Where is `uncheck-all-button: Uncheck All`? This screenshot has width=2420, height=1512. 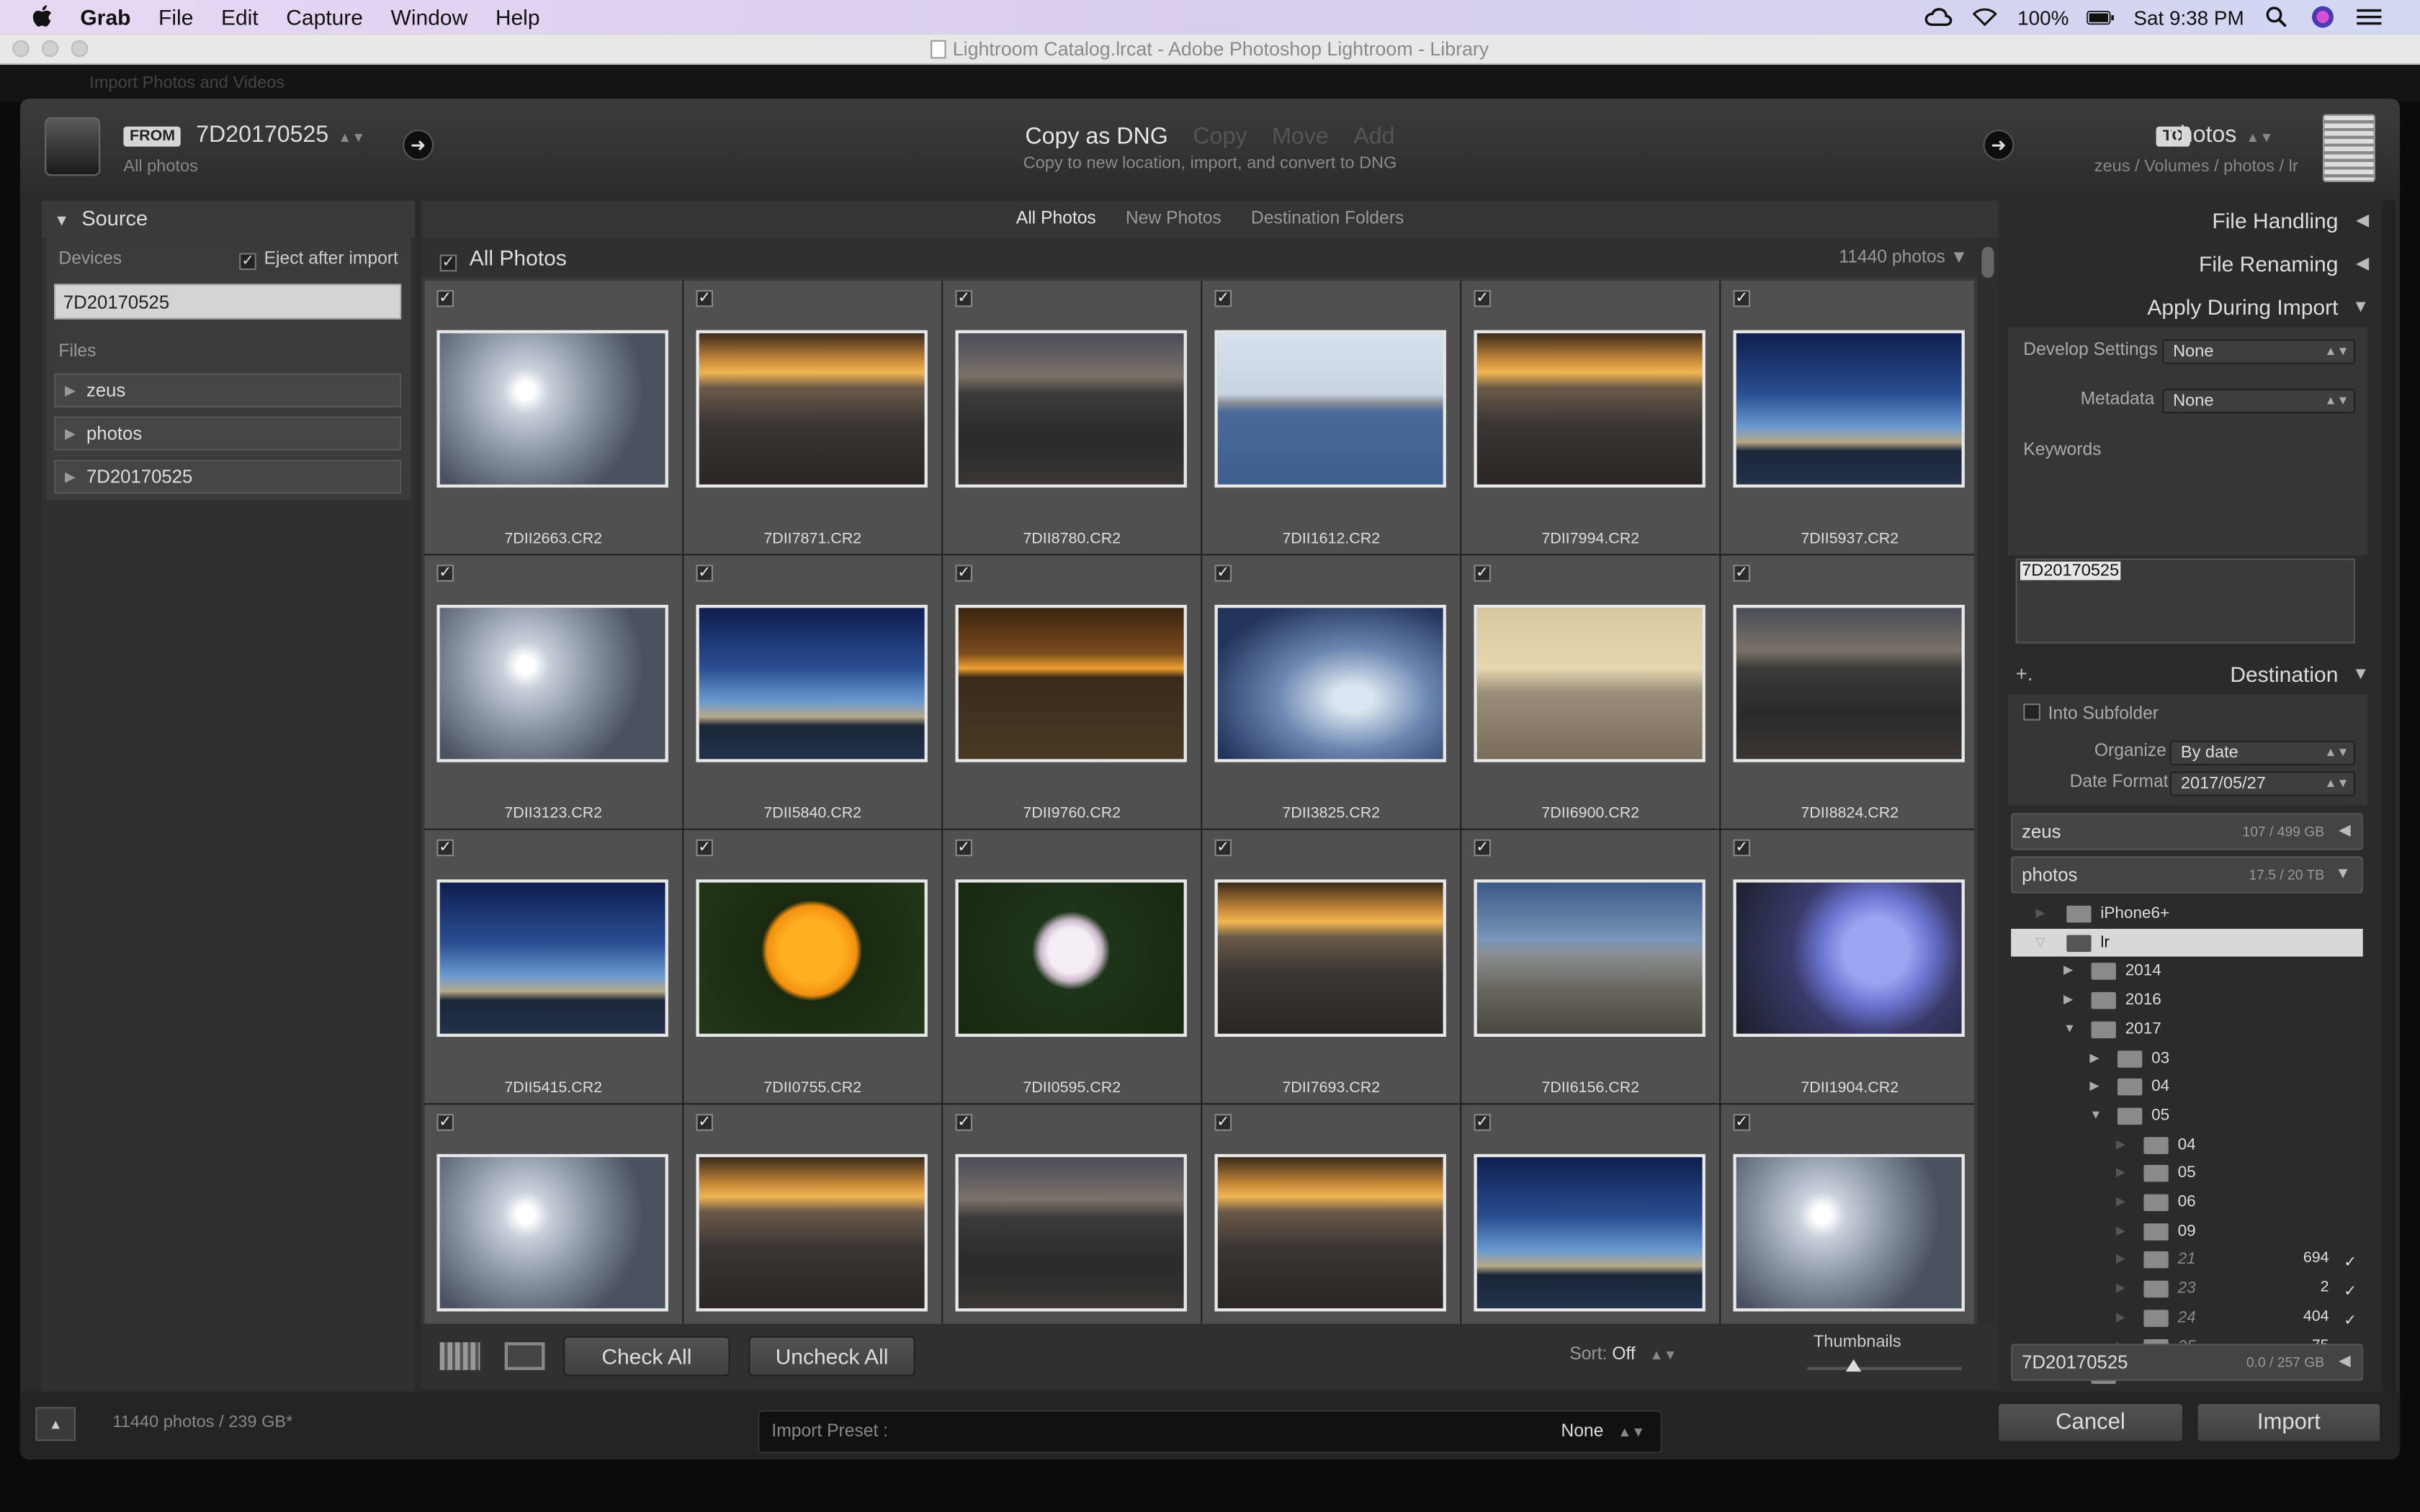 uncheck-all-button: Uncheck All is located at coordinates (831, 1356).